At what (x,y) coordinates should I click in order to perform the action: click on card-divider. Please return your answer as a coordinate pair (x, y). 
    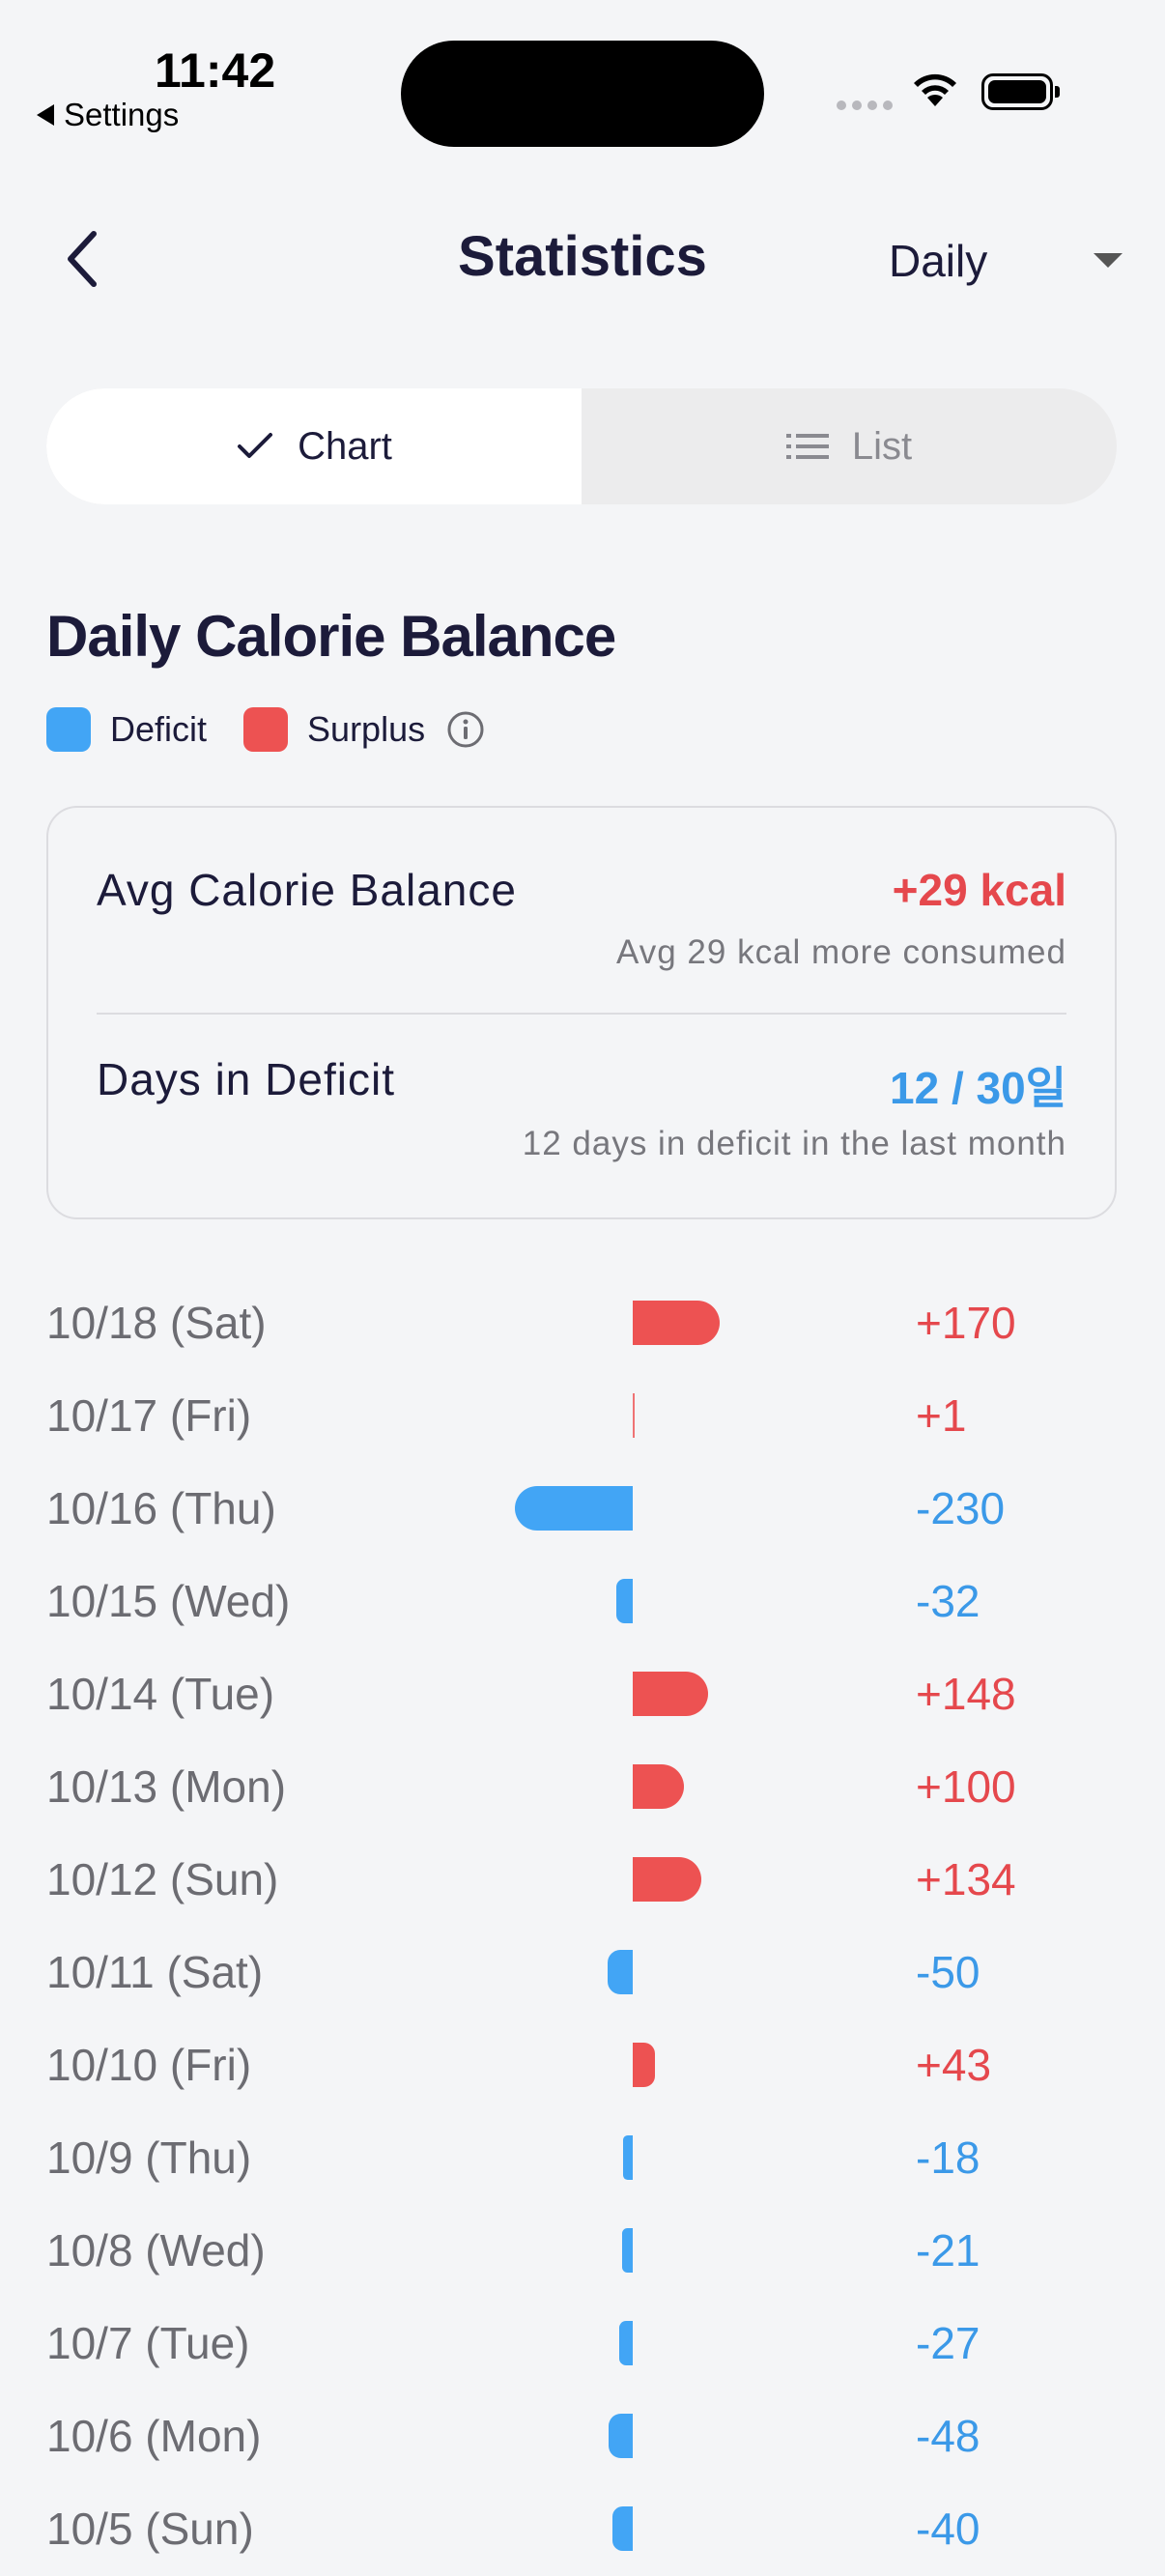
    Looking at the image, I should click on (581, 1014).